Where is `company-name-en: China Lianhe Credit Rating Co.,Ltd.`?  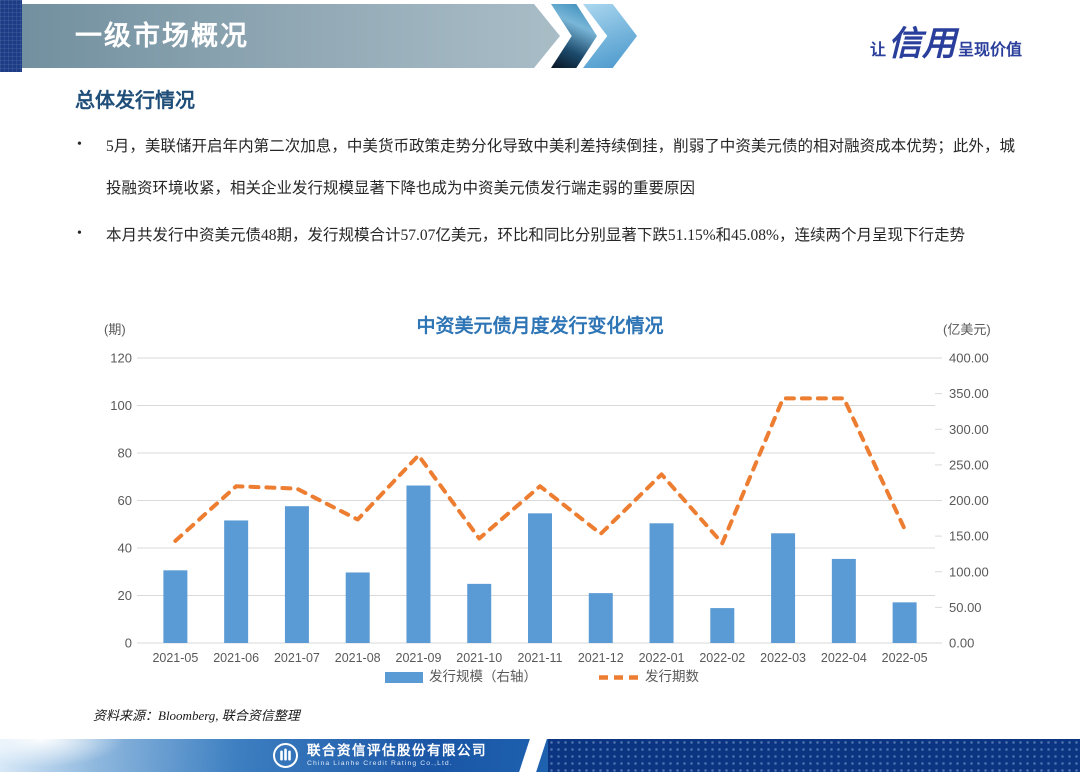
company-name-en: China Lianhe Credit Rating Co.,Ltd. is located at coordinates (380, 763).